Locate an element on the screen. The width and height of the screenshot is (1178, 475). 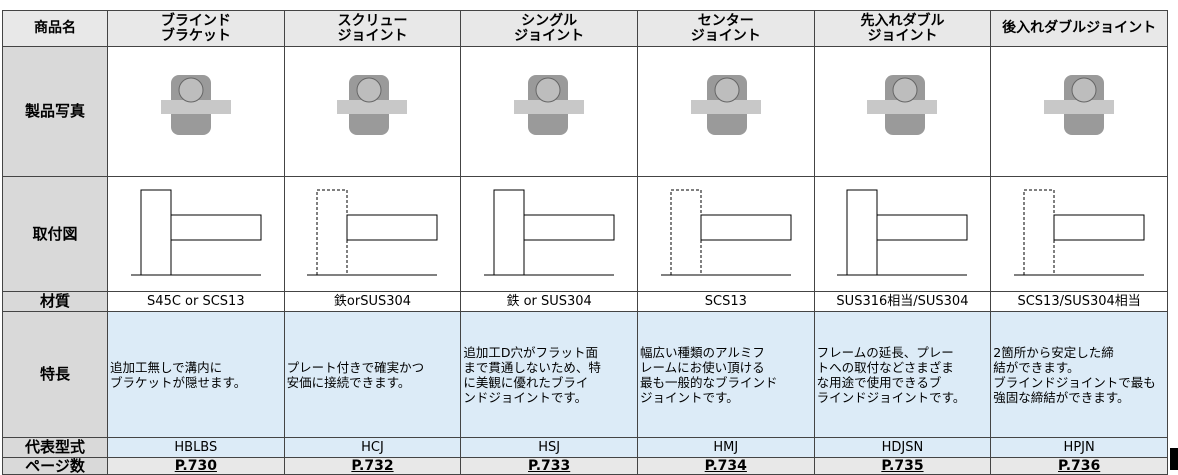
cell-text: SCS13 is located at coordinates (725, 301).